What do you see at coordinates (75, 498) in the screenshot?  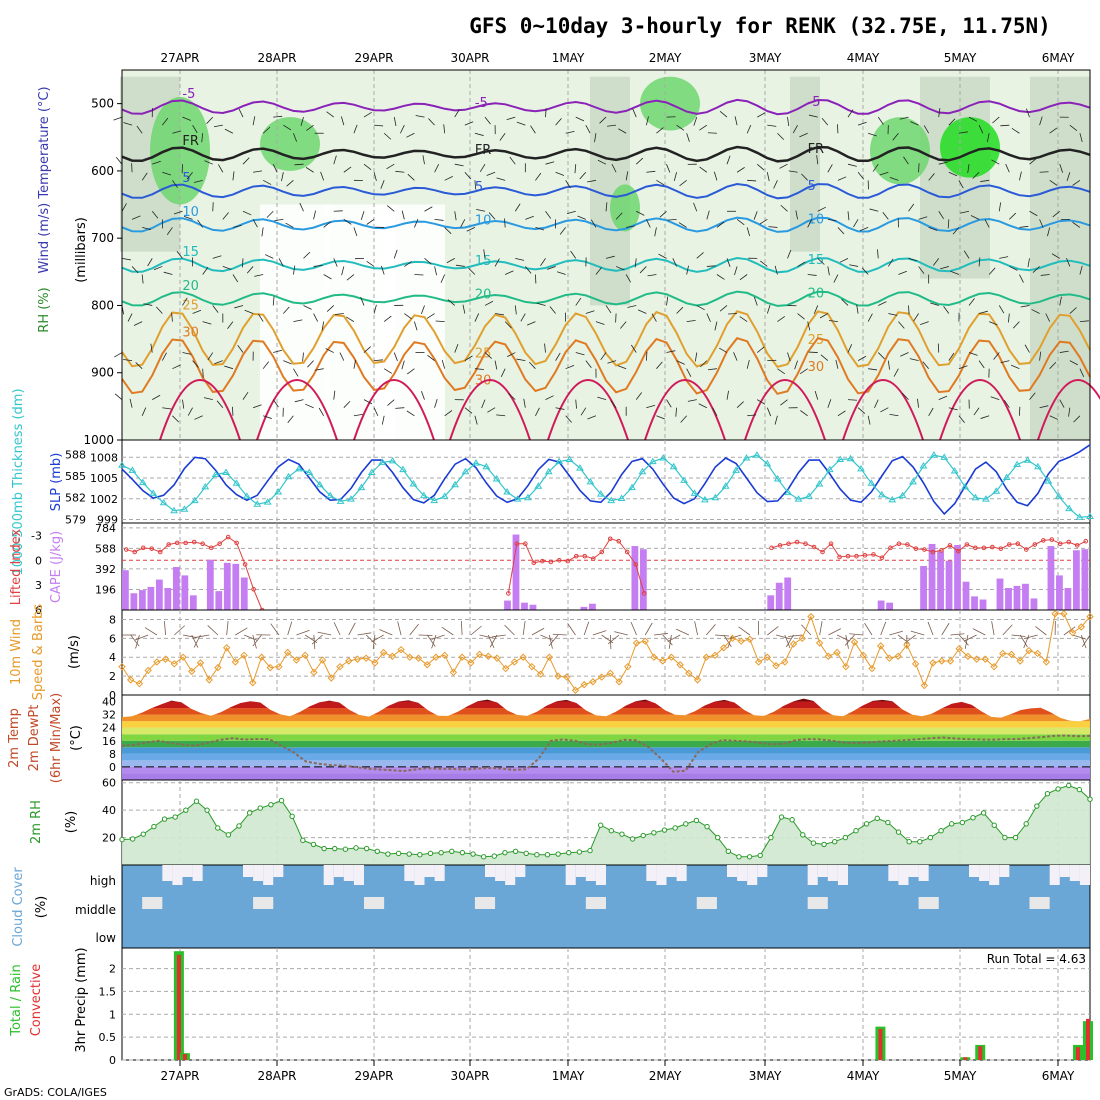 I see `thickness-tick-label: 582` at bounding box center [75, 498].